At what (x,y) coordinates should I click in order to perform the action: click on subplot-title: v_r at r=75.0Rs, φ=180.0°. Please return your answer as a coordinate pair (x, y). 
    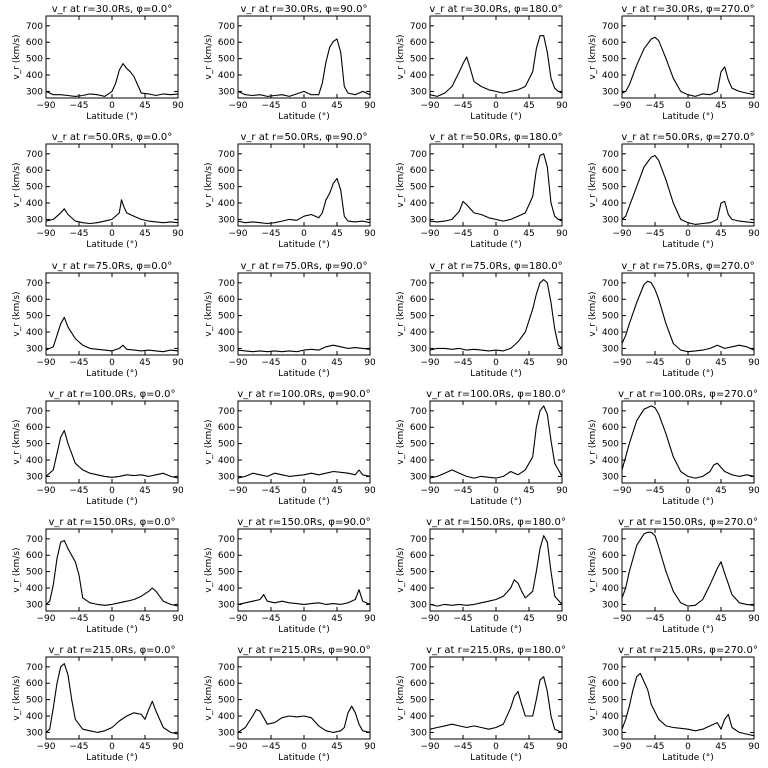
    Looking at the image, I should click on (495, 266).